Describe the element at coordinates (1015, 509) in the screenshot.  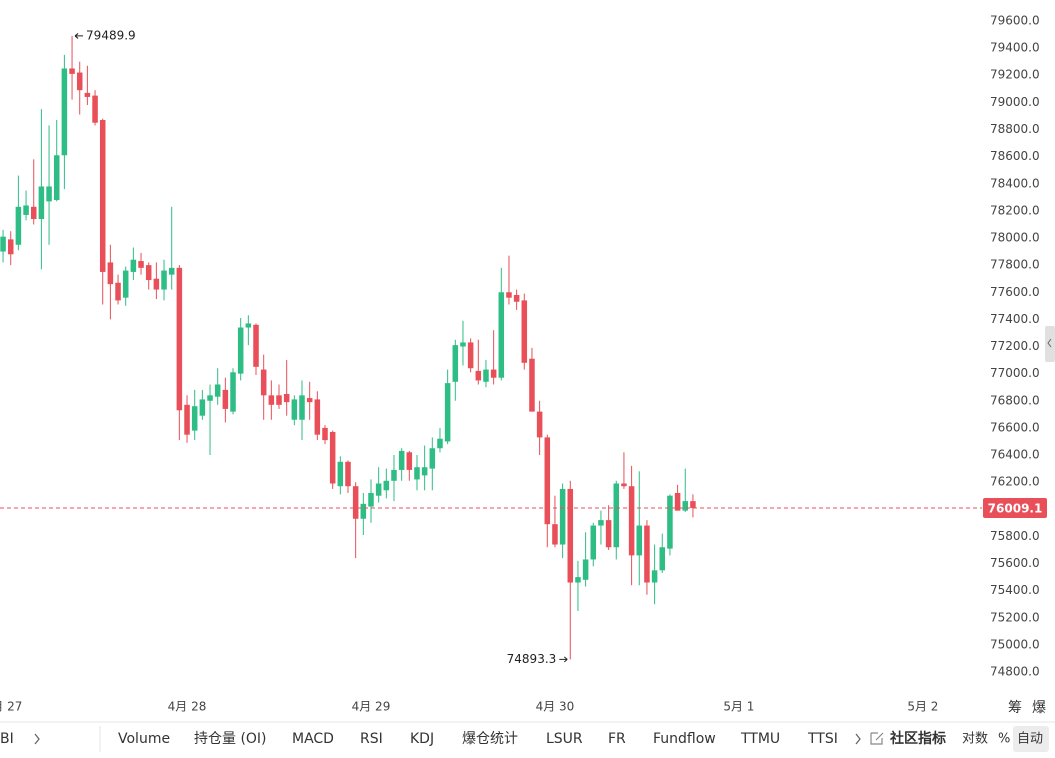
I see `last-price-label: 76009.1` at that location.